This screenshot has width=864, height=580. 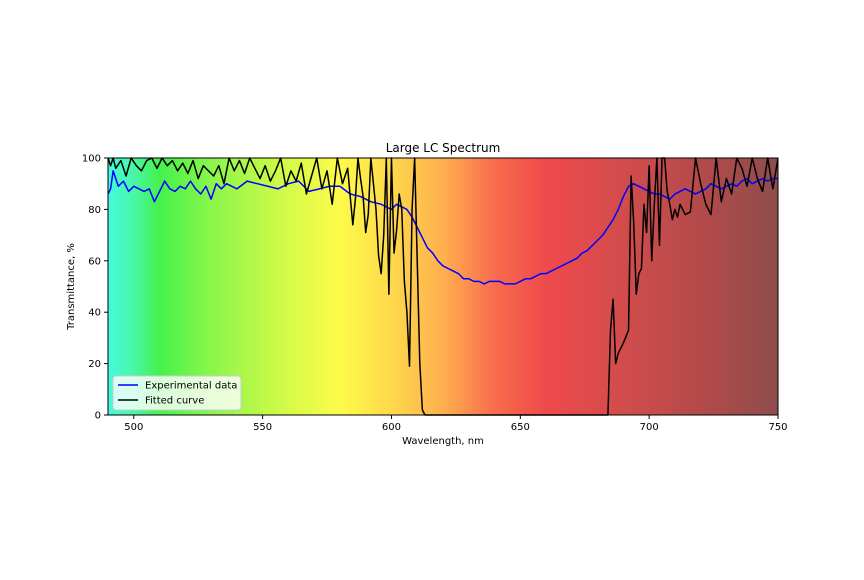 What do you see at coordinates (391, 427) in the screenshot?
I see `x-tick-label: 600` at bounding box center [391, 427].